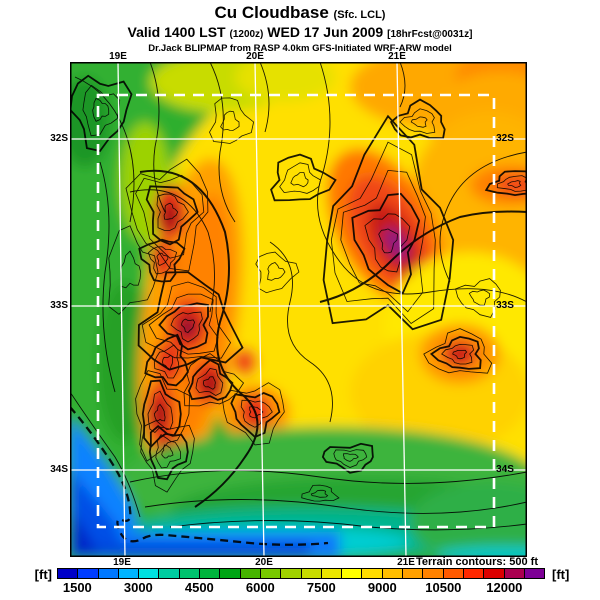 The width and height of the screenshot is (600, 600). What do you see at coordinates (505, 469) in the screenshot?
I see `lat-label-right-34s: 34S` at bounding box center [505, 469].